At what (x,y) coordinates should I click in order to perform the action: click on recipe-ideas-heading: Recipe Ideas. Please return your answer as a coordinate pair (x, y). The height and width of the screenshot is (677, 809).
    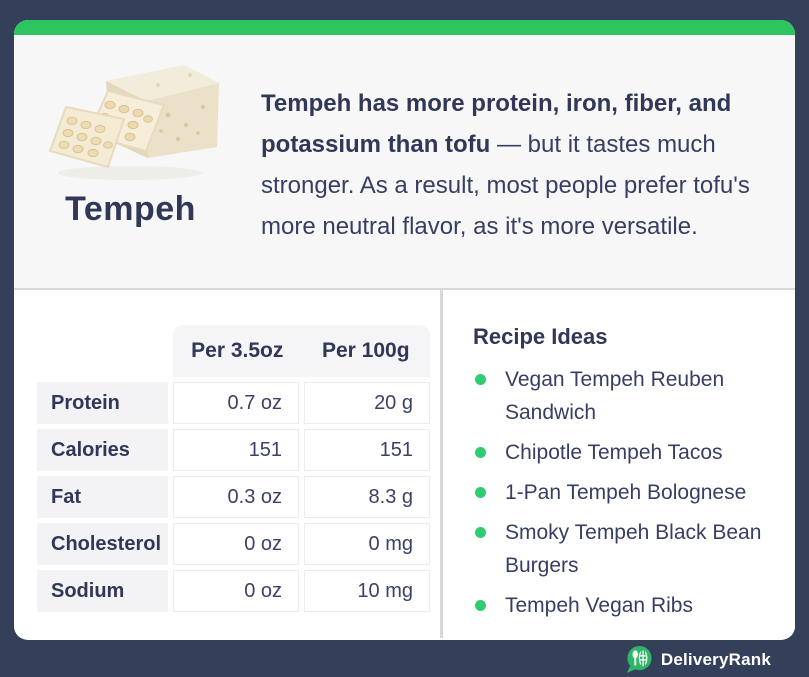
    Looking at the image, I should click on (540, 336).